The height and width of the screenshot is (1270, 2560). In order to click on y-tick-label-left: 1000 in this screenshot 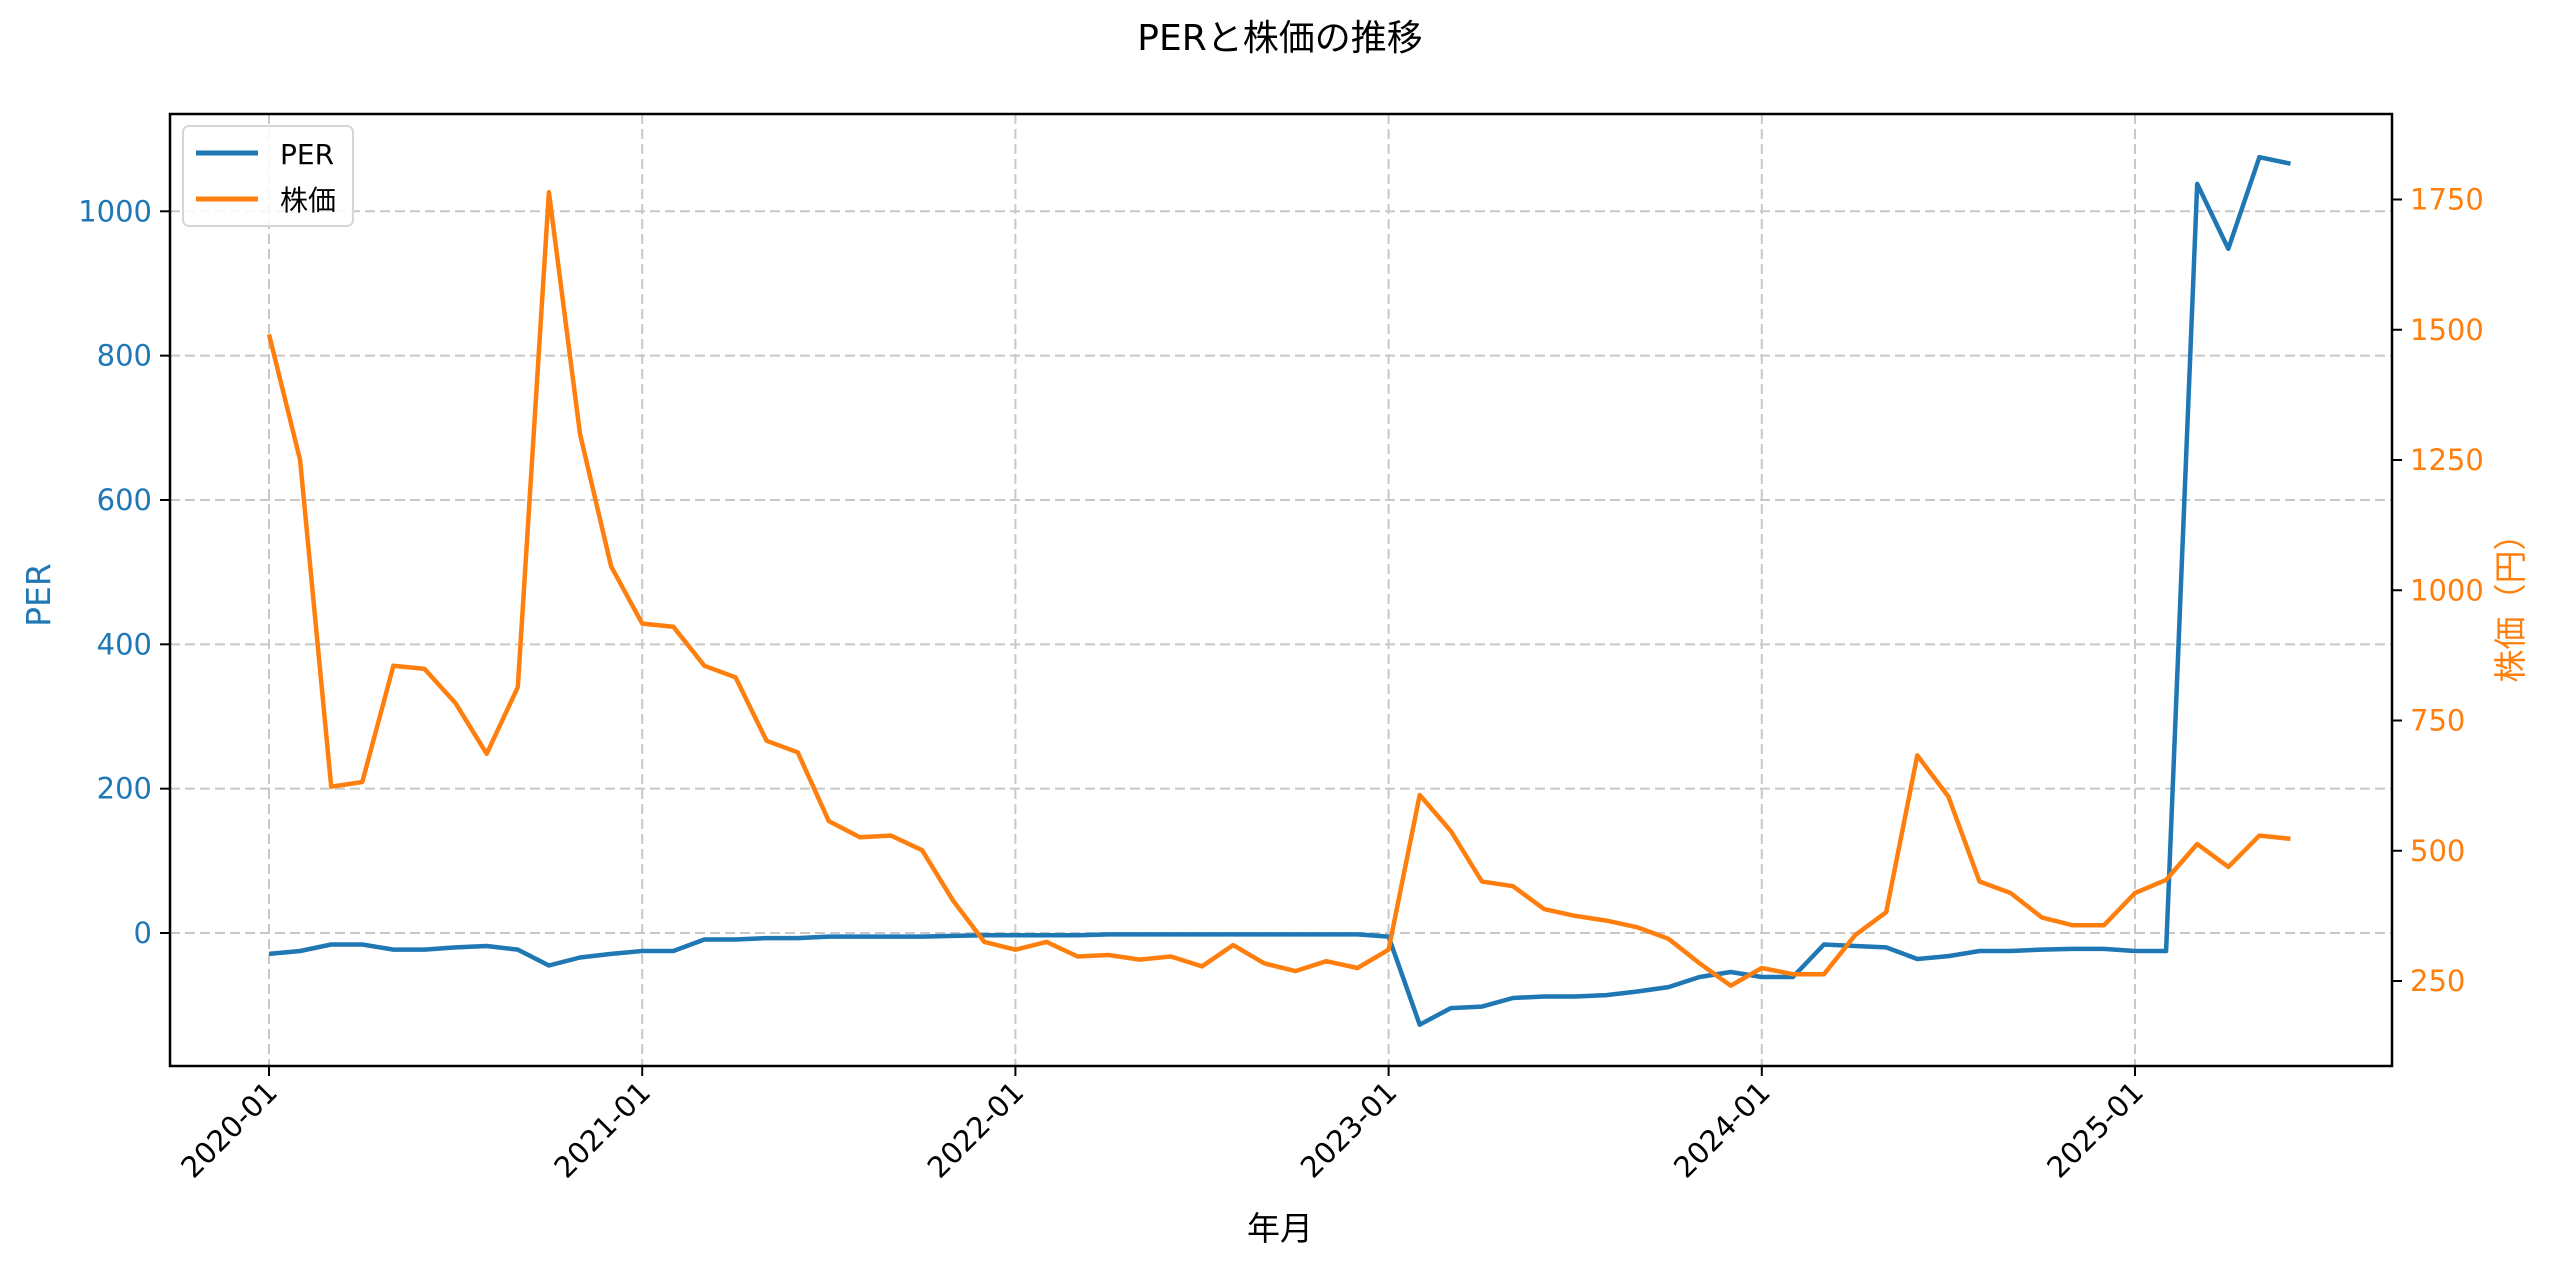, I will do `click(115, 211)`.